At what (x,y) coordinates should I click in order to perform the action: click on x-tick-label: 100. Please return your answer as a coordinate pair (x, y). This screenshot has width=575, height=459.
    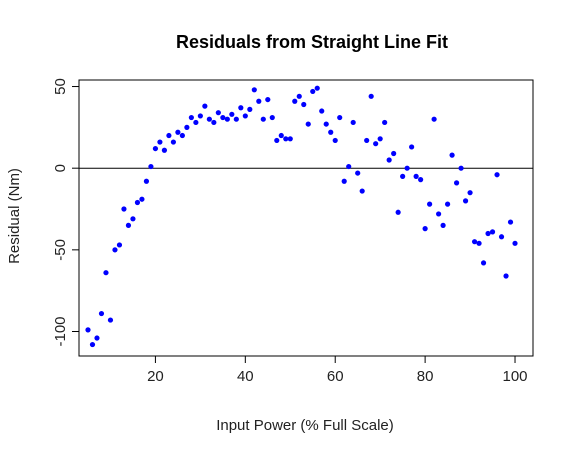
    Looking at the image, I should click on (515, 376).